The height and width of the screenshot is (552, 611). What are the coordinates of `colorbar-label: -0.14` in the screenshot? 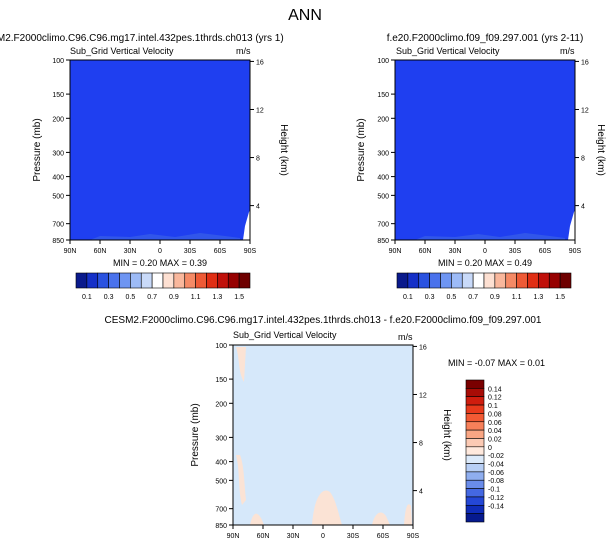 It's located at (496, 506).